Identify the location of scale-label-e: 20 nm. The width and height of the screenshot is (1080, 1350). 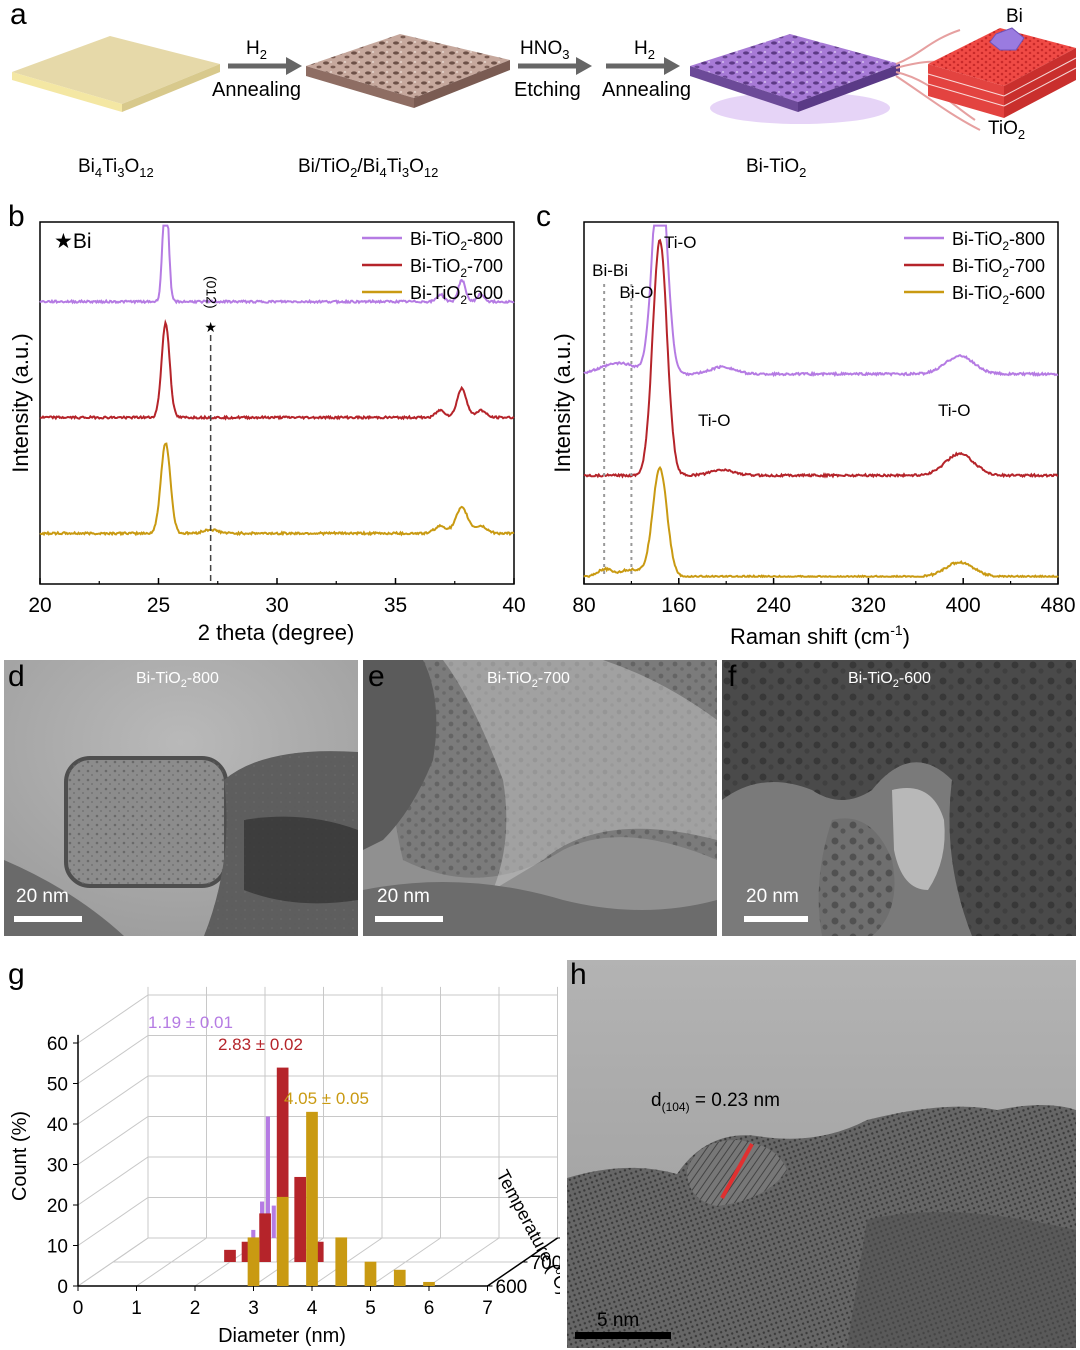
(403, 896).